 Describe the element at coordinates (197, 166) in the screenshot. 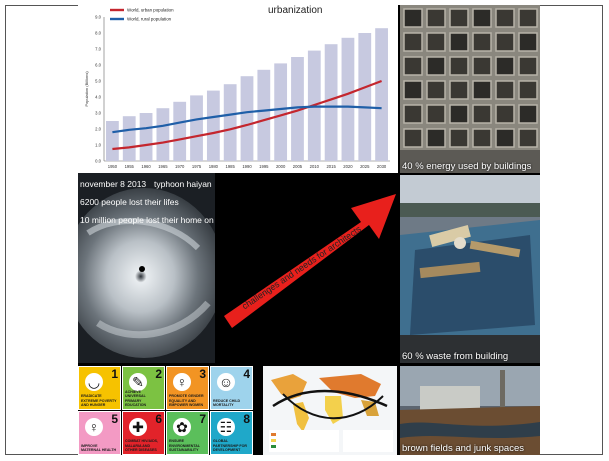

I see `x-tick-label: 1975` at that location.